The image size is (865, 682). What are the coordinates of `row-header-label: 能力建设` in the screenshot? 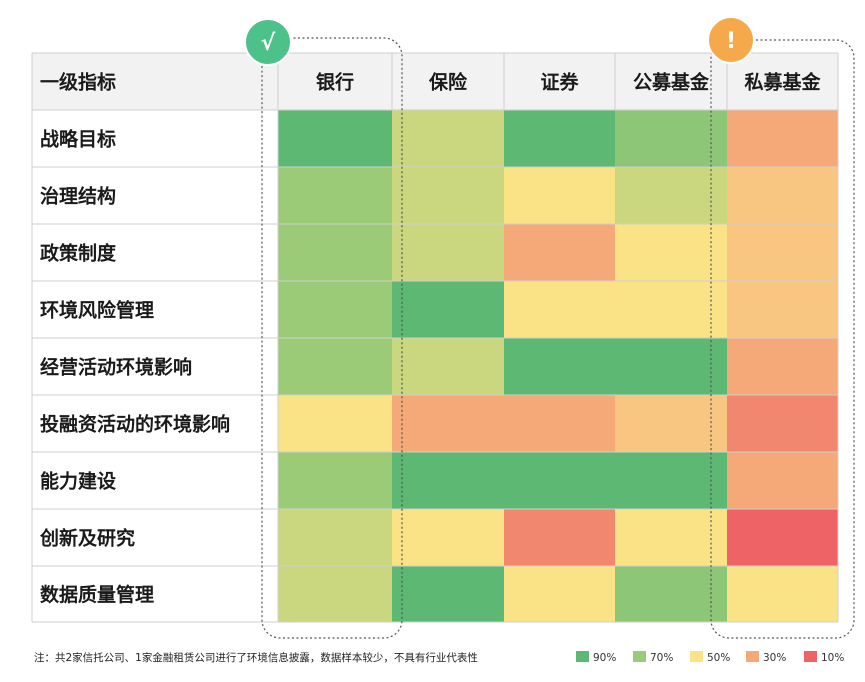 It's located at (78, 481).